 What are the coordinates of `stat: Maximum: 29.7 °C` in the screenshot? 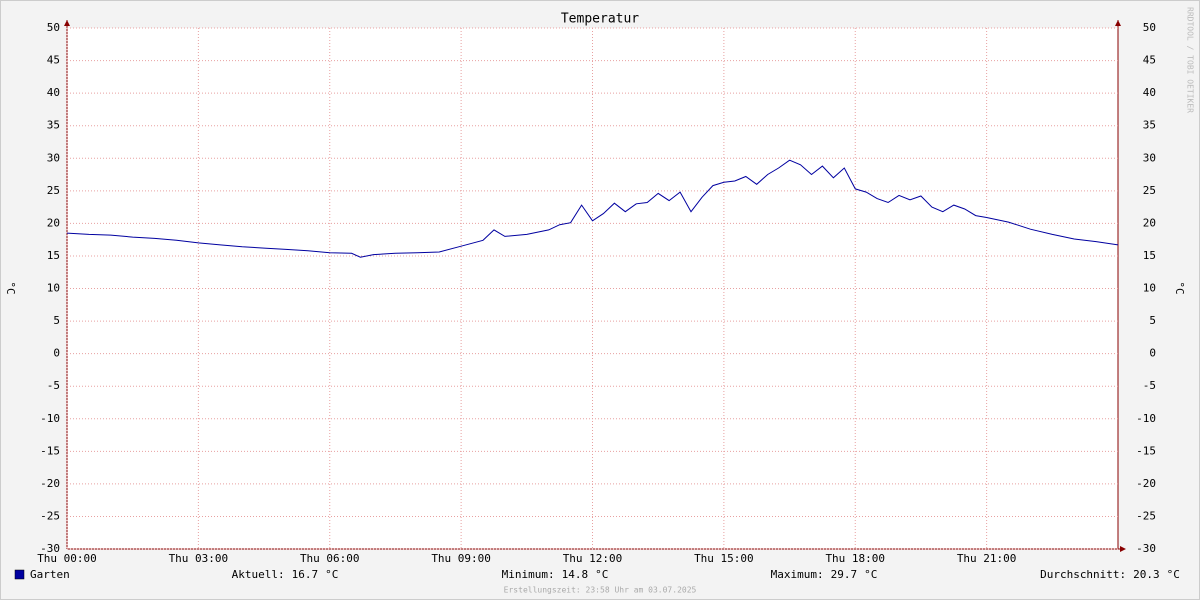 It's located at (824, 574).